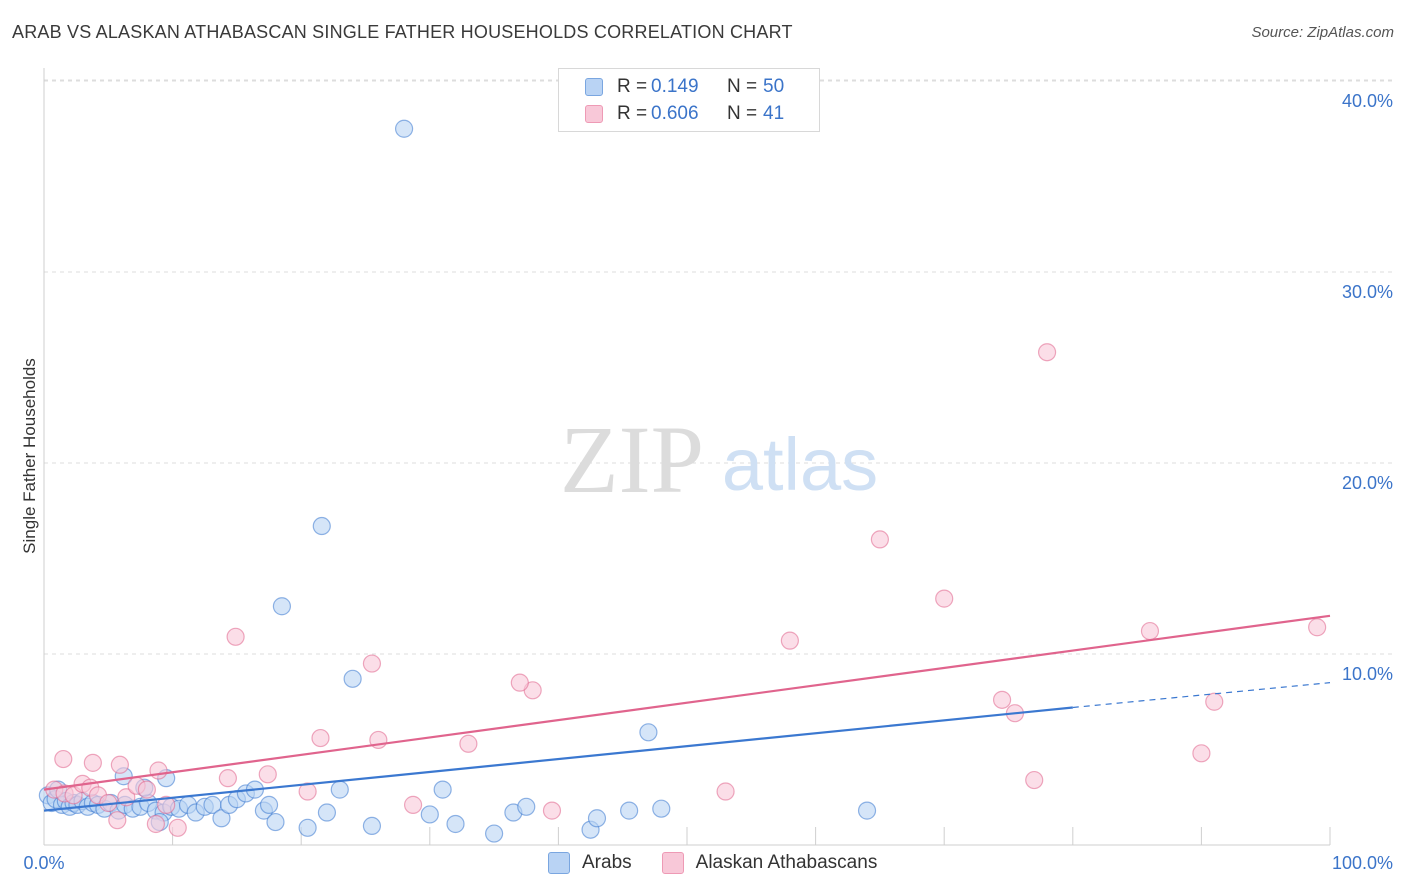 The image size is (1406, 892). Describe the element at coordinates (558, 759) in the screenshot. I see `trendline-arabs` at that location.